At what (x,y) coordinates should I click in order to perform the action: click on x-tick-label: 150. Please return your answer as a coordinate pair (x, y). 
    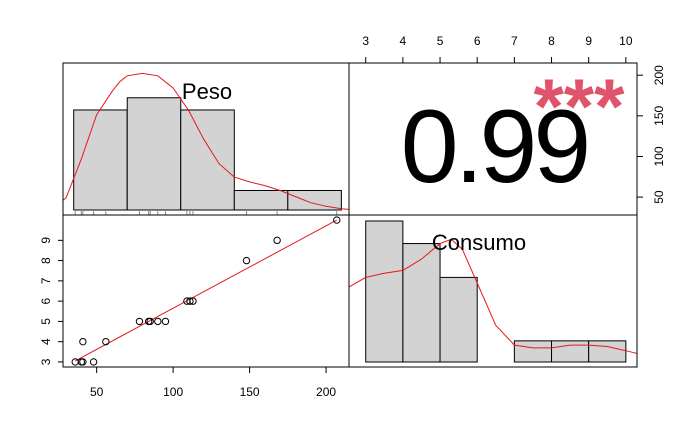
    Looking at the image, I should click on (250, 392).